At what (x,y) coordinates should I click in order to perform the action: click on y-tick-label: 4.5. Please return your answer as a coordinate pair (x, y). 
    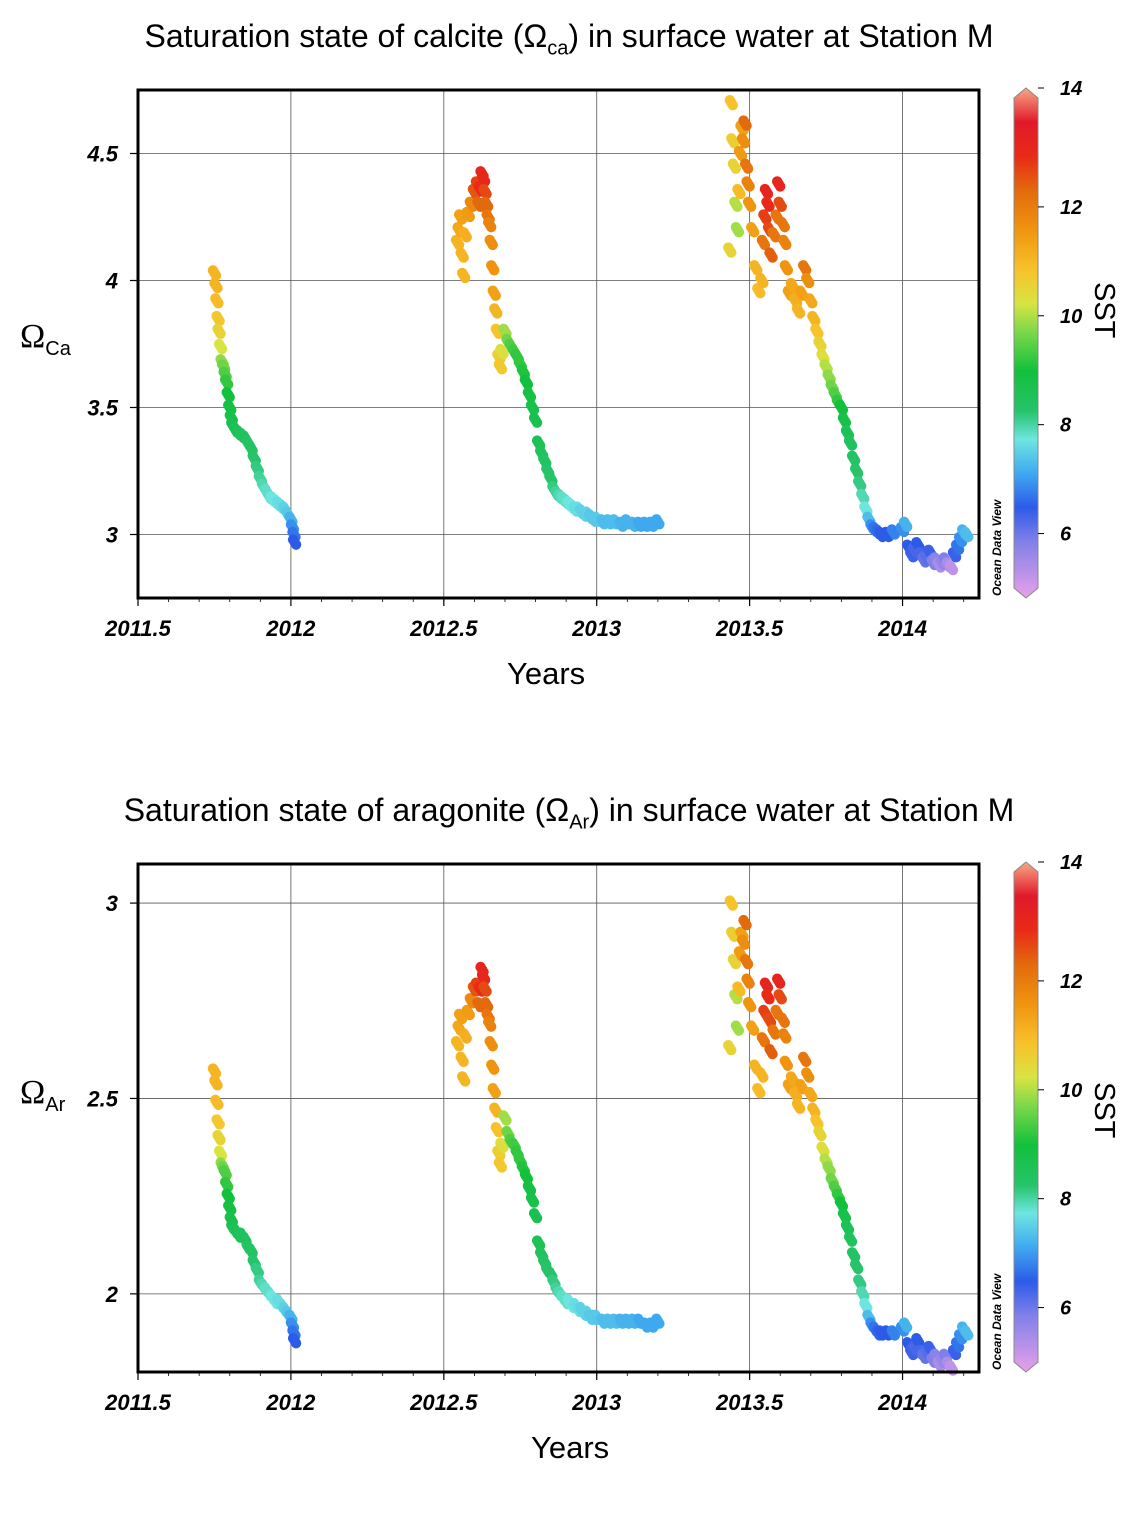
    Looking at the image, I should click on (102, 154).